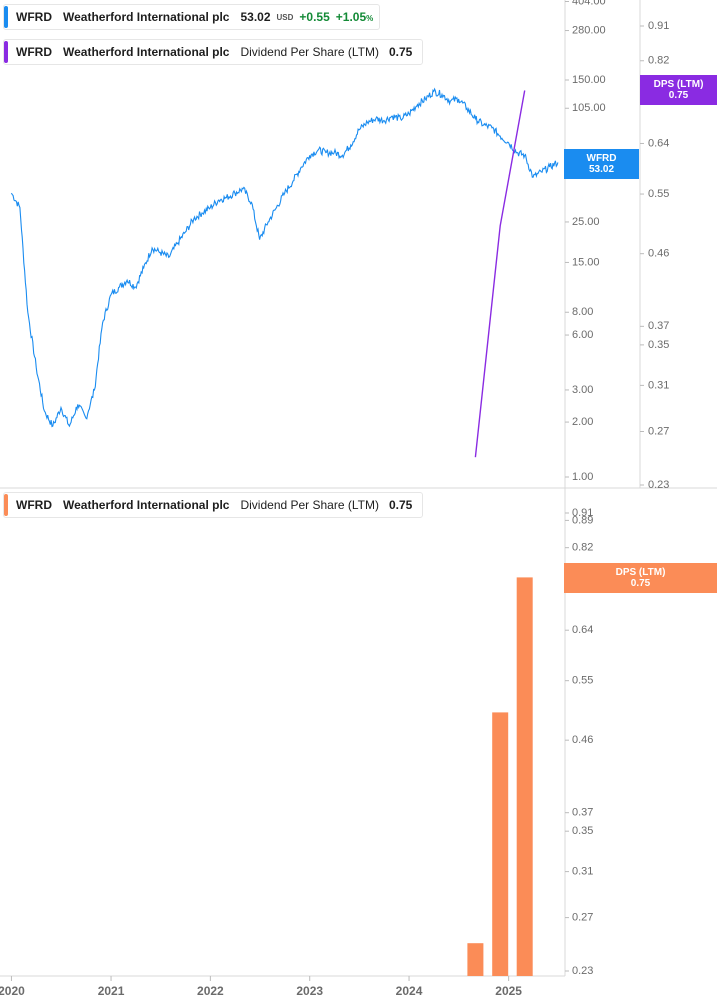 Image resolution: width=717 pixels, height=1005 pixels. What do you see at coordinates (582, 740) in the screenshot?
I see `bar-tick-label: 0.46` at bounding box center [582, 740].